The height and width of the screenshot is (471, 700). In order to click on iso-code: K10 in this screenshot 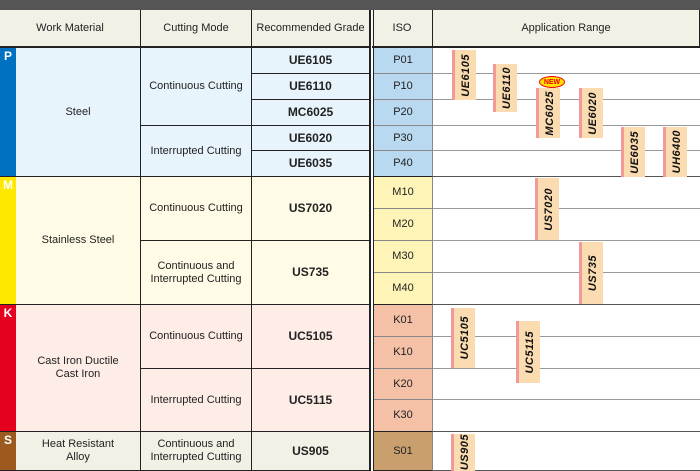, I will do `click(403, 353)`.